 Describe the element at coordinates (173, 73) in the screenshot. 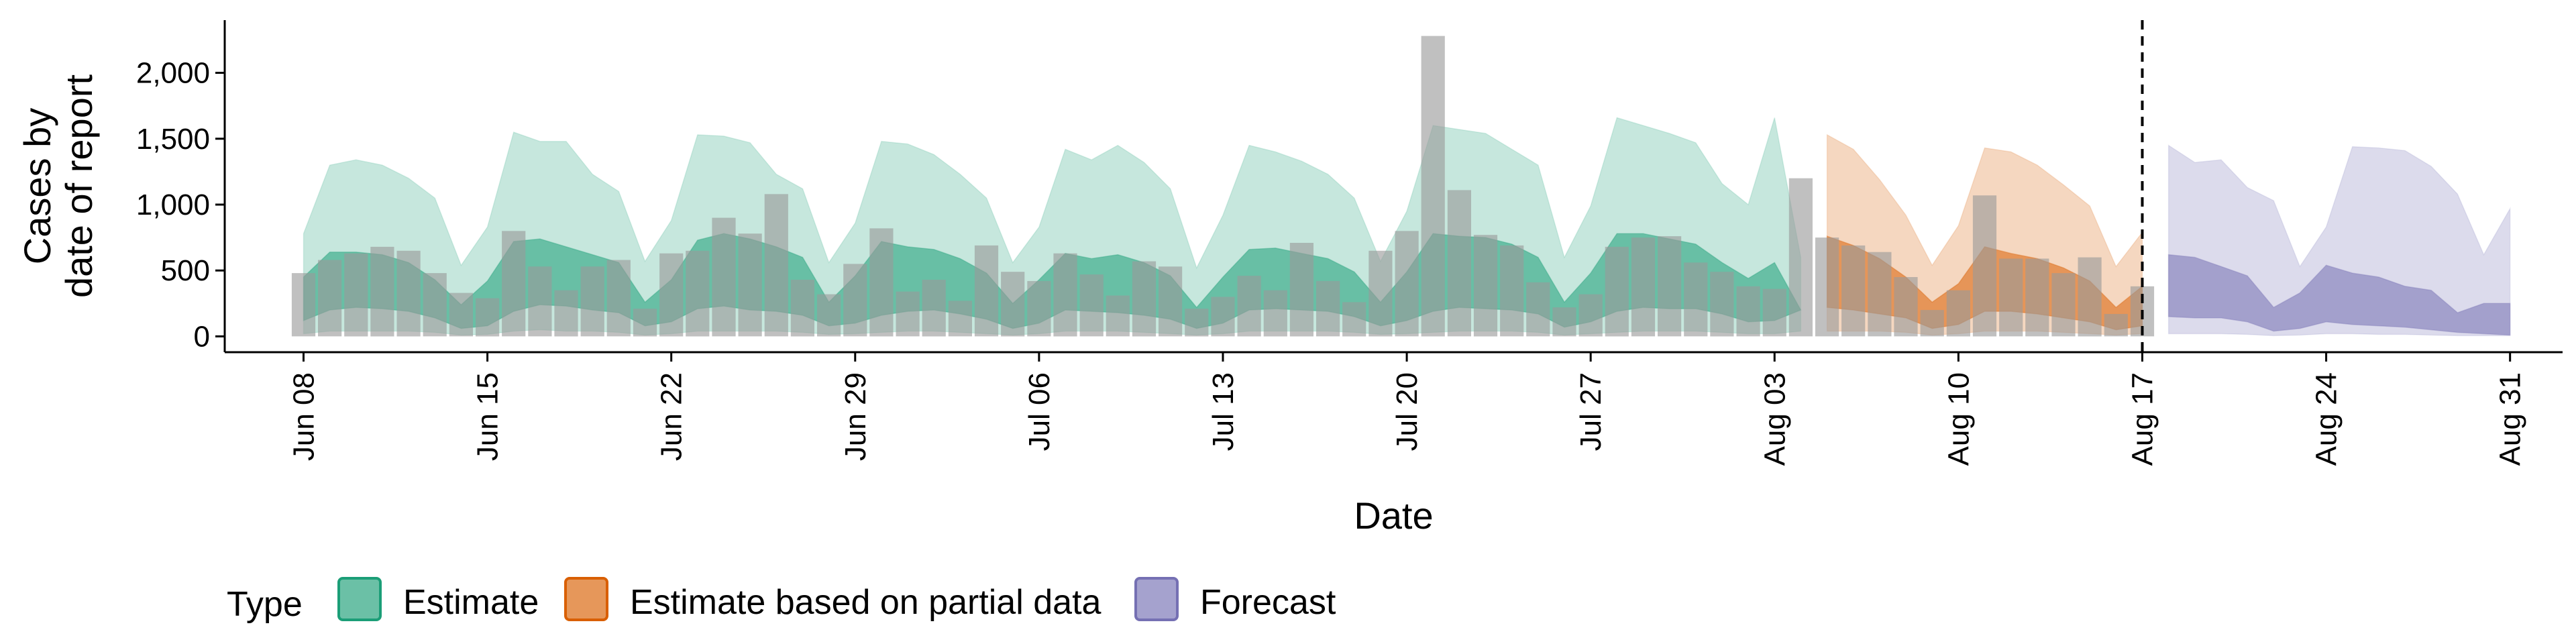

I see `y-tick-label: 2,000` at that location.